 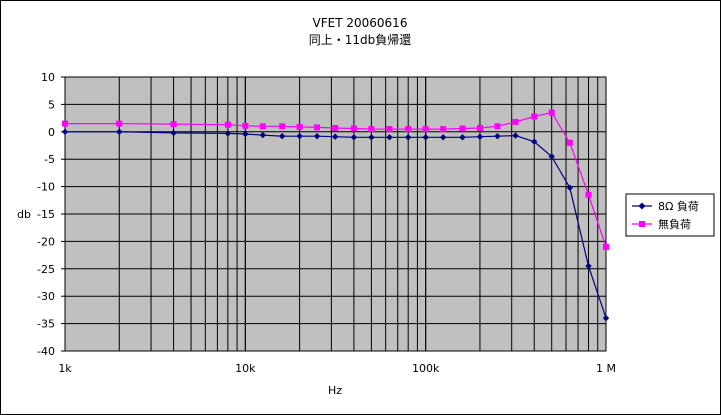 What do you see at coordinates (46, 351) in the screenshot?
I see `y-tick-label: -40` at bounding box center [46, 351].